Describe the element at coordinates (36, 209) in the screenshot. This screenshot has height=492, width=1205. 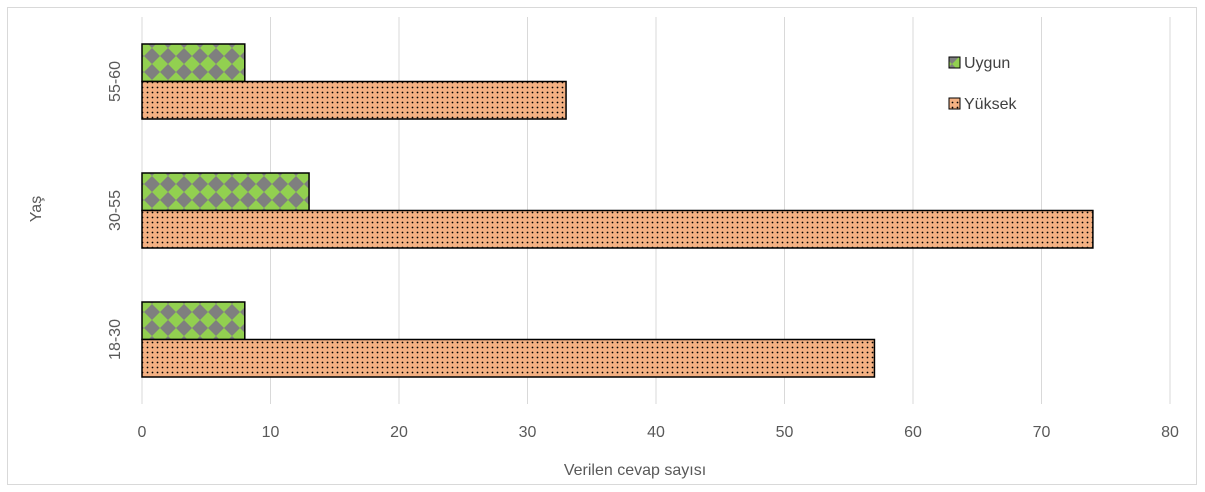
I see `y-axis-title: Yaş` at that location.